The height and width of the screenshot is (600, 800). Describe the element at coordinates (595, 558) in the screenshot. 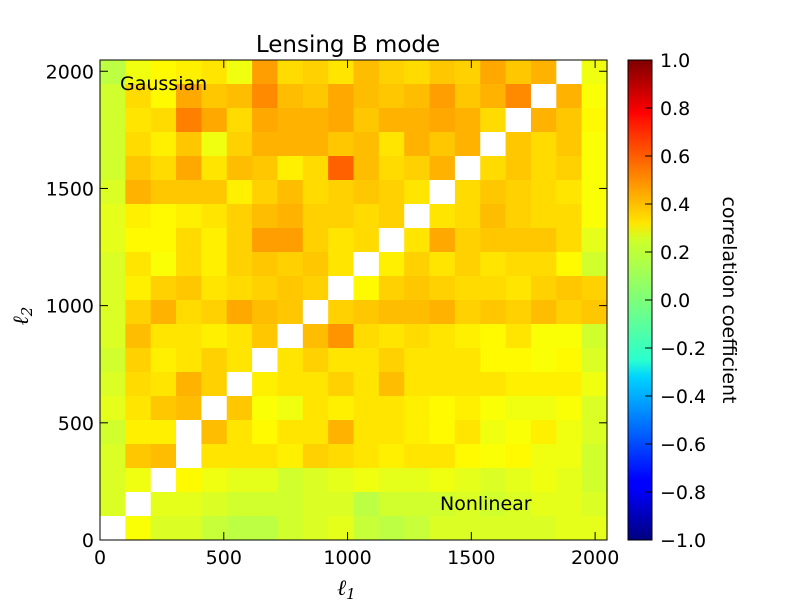

I see `x-tick-label: 2000` at that location.